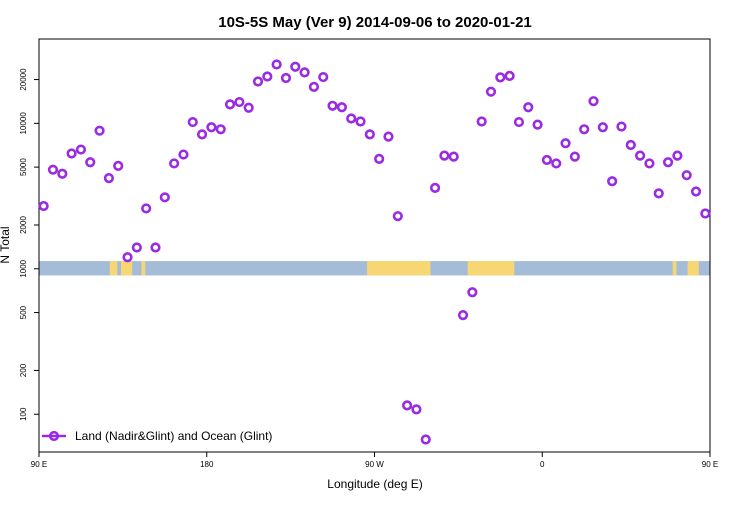 The width and height of the screenshot is (750, 505). What do you see at coordinates (207, 464) in the screenshot?
I see `x-tick-label: 180` at bounding box center [207, 464].